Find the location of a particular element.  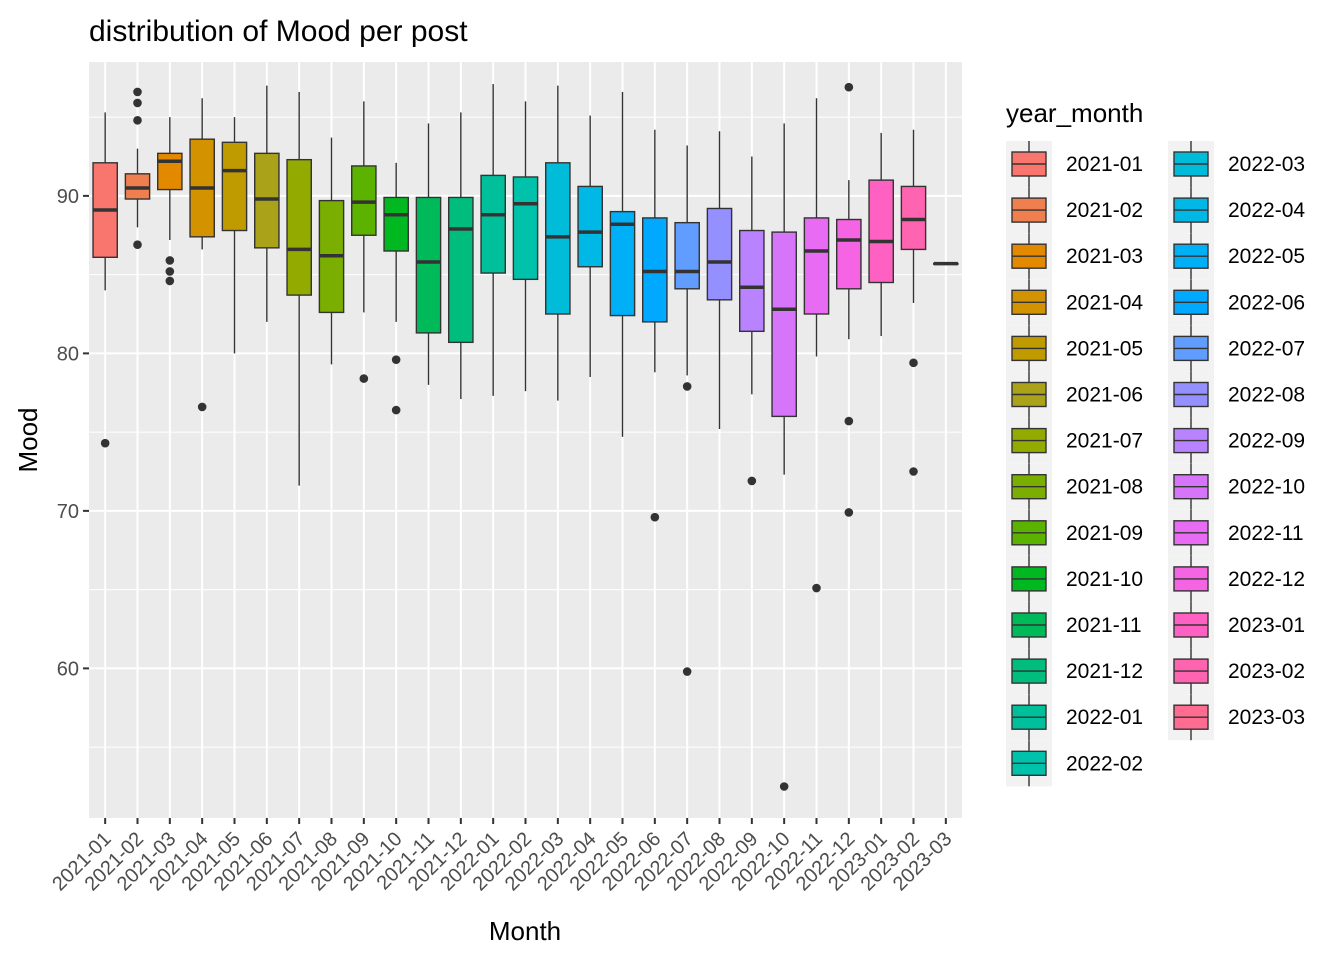

legend-item-2021-10: 2021-10 is located at coordinates (1074, 578).